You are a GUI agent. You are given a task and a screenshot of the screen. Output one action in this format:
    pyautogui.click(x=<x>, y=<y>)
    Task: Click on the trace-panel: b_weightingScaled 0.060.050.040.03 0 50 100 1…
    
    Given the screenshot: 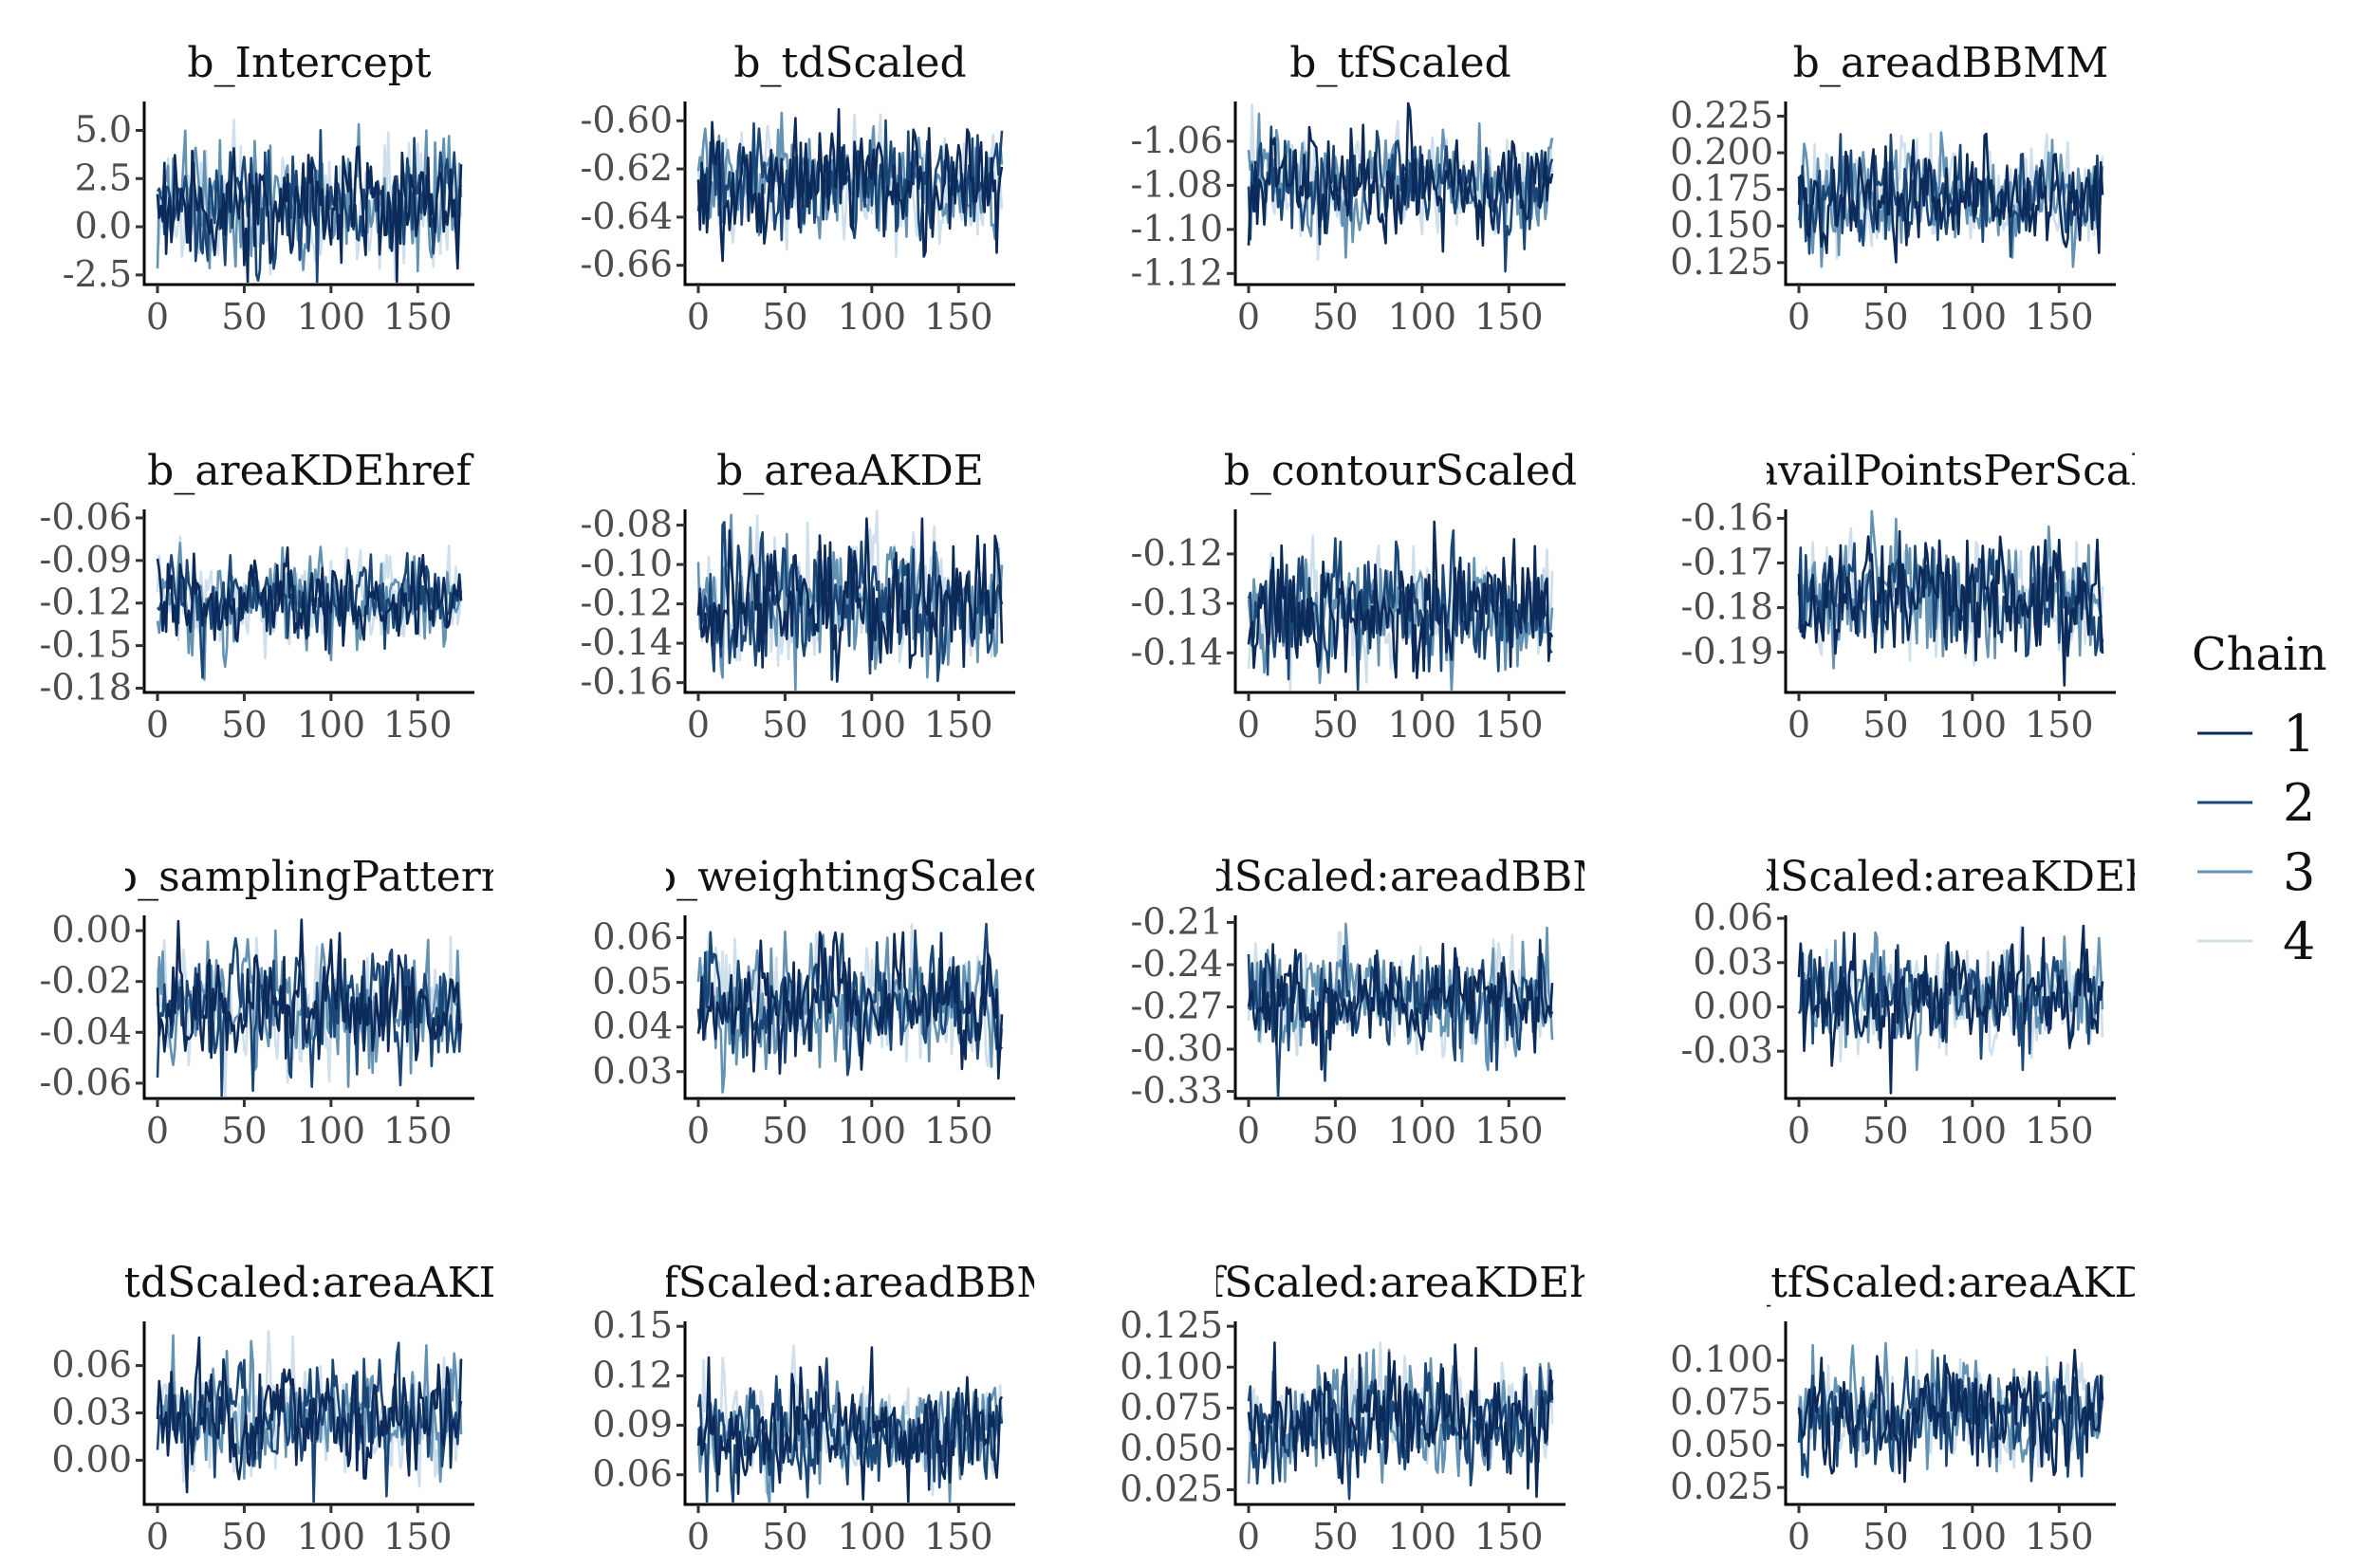 What is the action you would take?
    pyautogui.click(x=821, y=1003)
    